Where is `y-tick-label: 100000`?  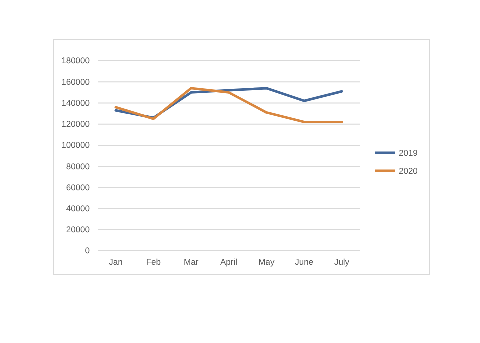 y-tick-label: 100000 is located at coordinates (76, 145).